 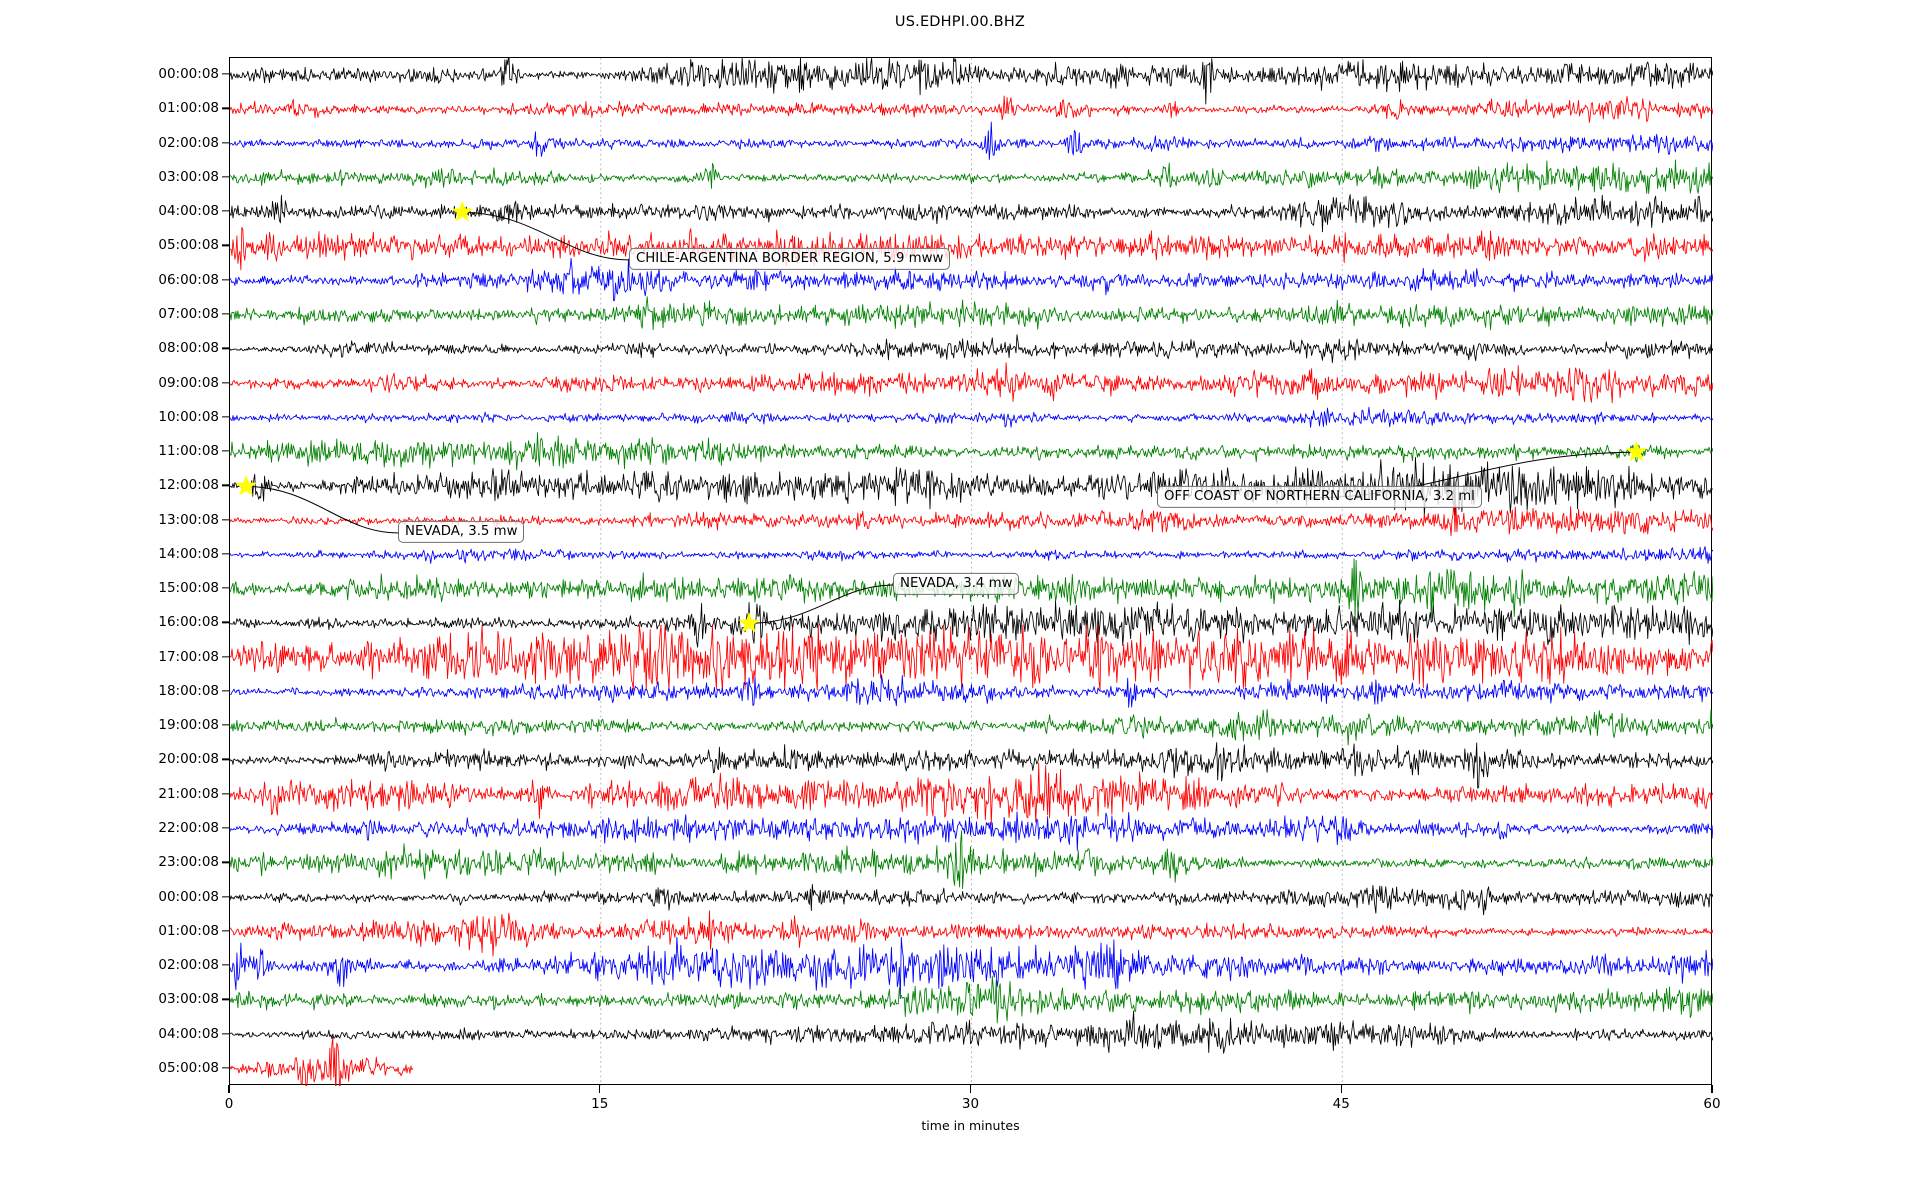 I want to click on y-axis-tick-label: 20:00:08, so click(x=188, y=759).